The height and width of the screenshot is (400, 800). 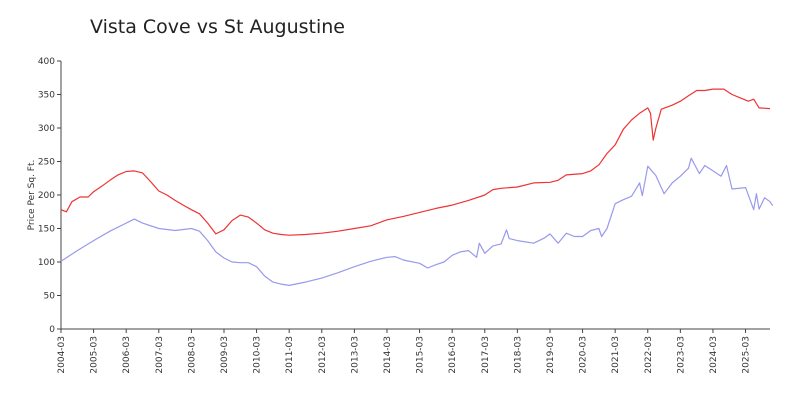 I want to click on y-tick-label: 0, so click(x=52, y=330).